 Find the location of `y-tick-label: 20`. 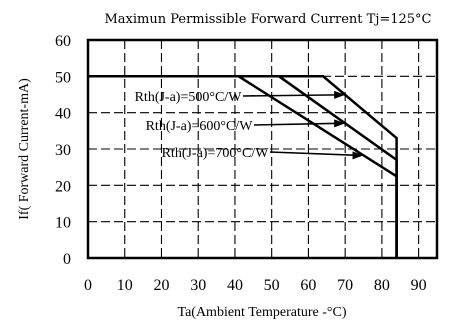

y-tick-label: 20 is located at coordinates (63, 186).